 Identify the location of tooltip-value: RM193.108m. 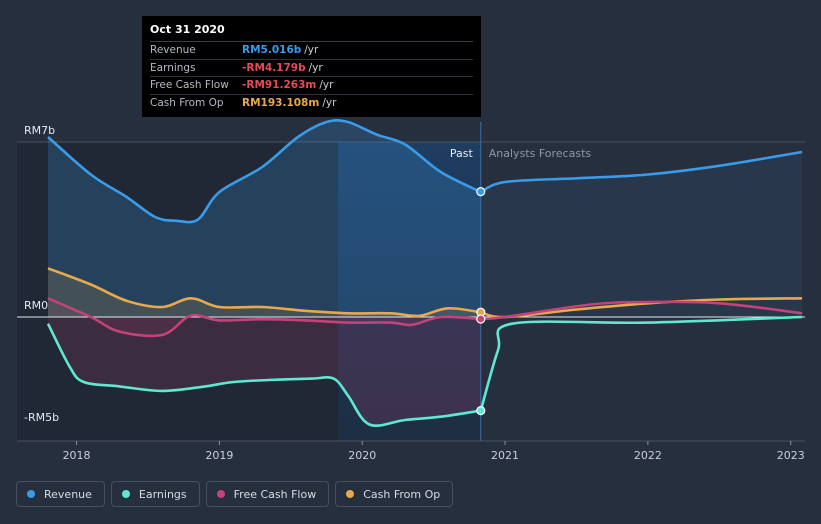
(281, 102).